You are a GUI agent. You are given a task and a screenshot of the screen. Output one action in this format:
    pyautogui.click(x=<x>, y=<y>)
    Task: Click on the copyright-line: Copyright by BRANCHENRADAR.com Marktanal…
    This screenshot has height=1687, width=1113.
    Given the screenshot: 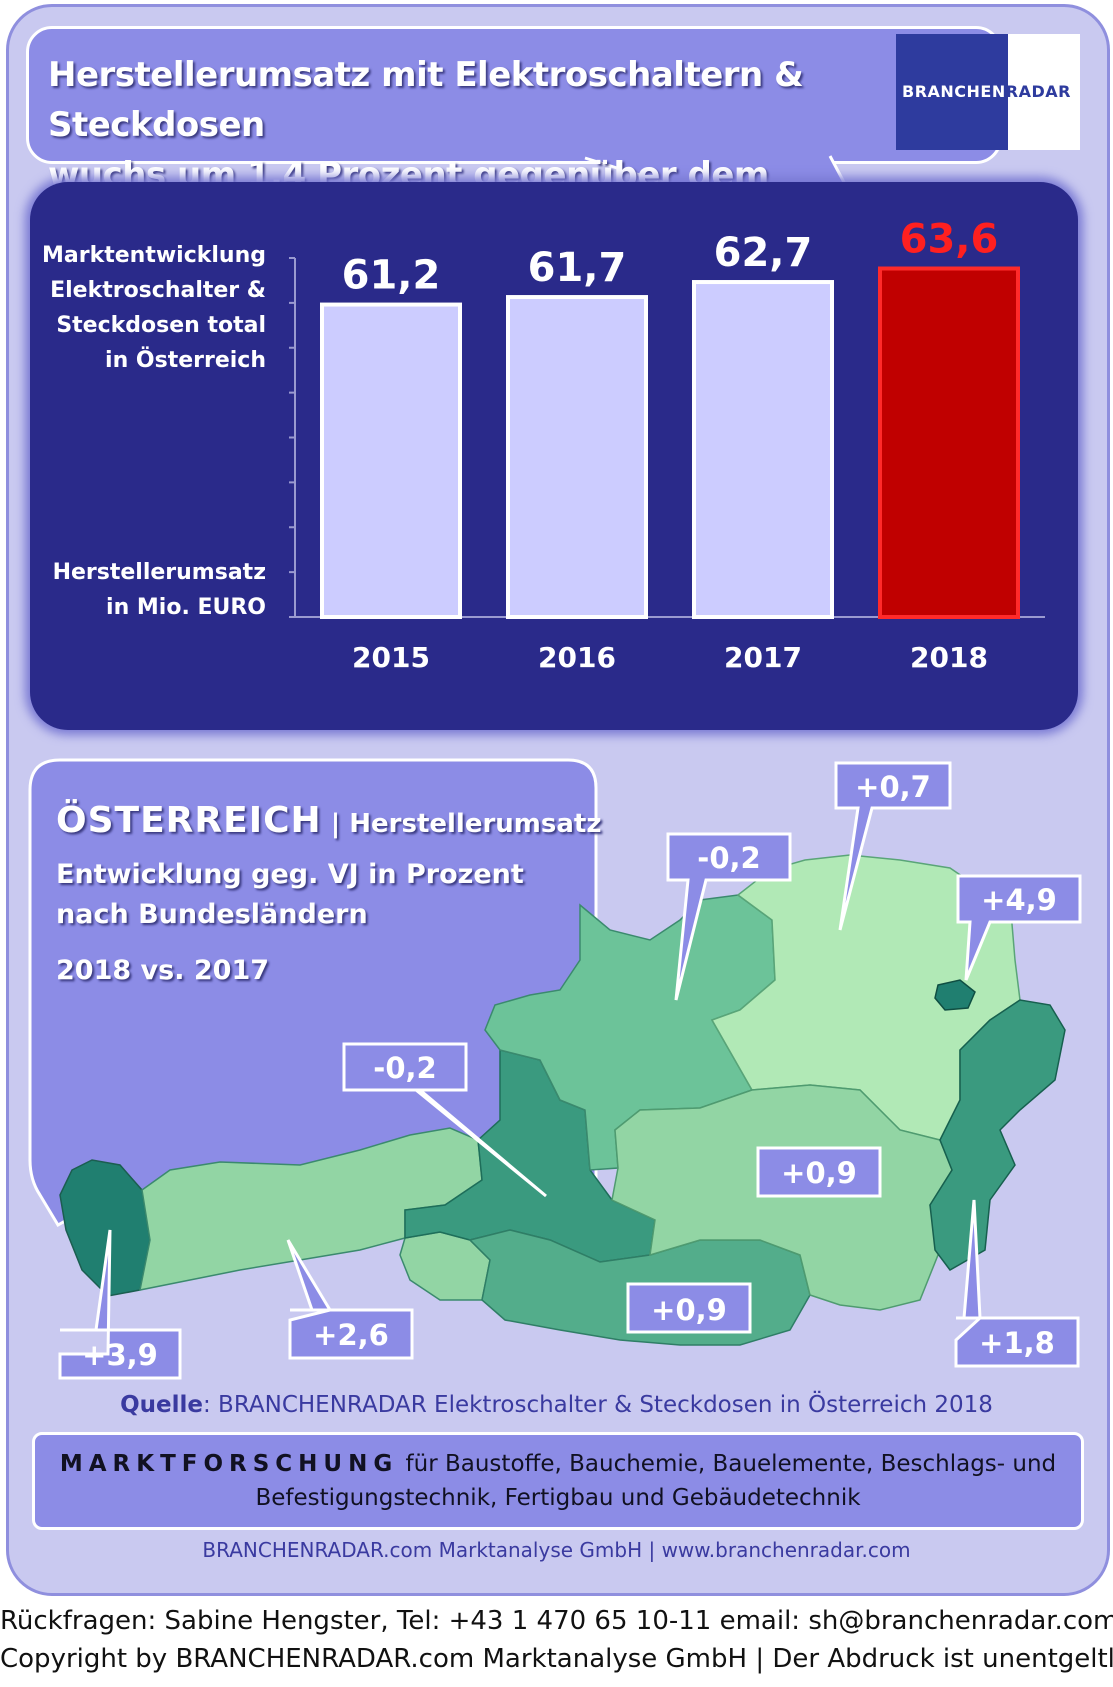 What is the action you would take?
    pyautogui.click(x=556, y=1659)
    